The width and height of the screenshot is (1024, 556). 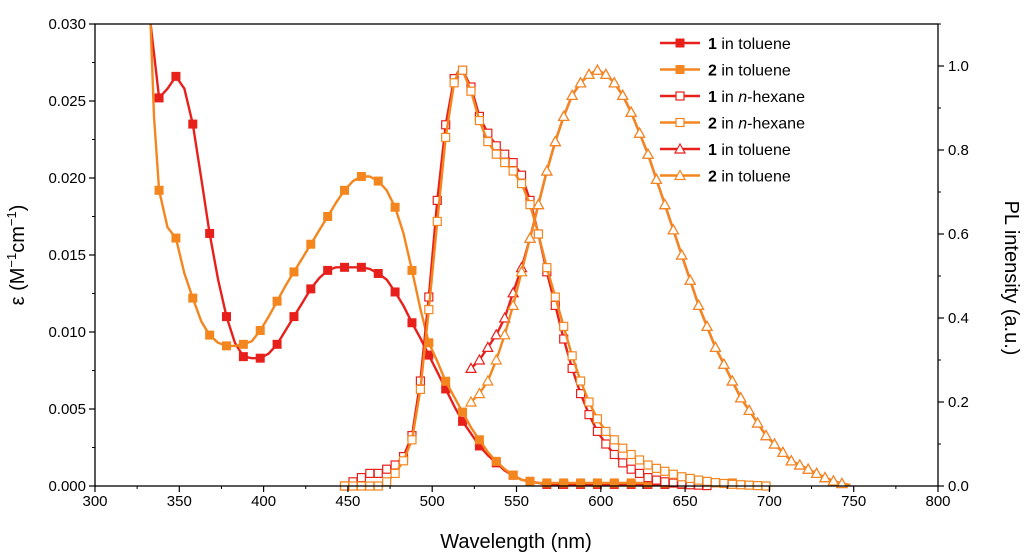 What do you see at coordinates (769, 501) in the screenshot?
I see `x-tick-label: 700` at bounding box center [769, 501].